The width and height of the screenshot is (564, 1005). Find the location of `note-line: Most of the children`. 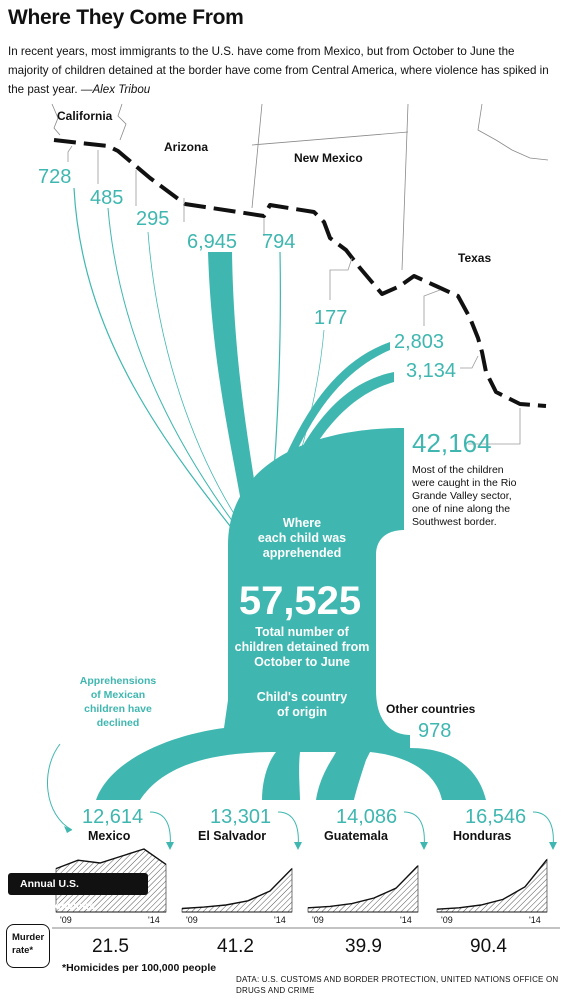

note-line: Most of the children is located at coordinates (458, 470).